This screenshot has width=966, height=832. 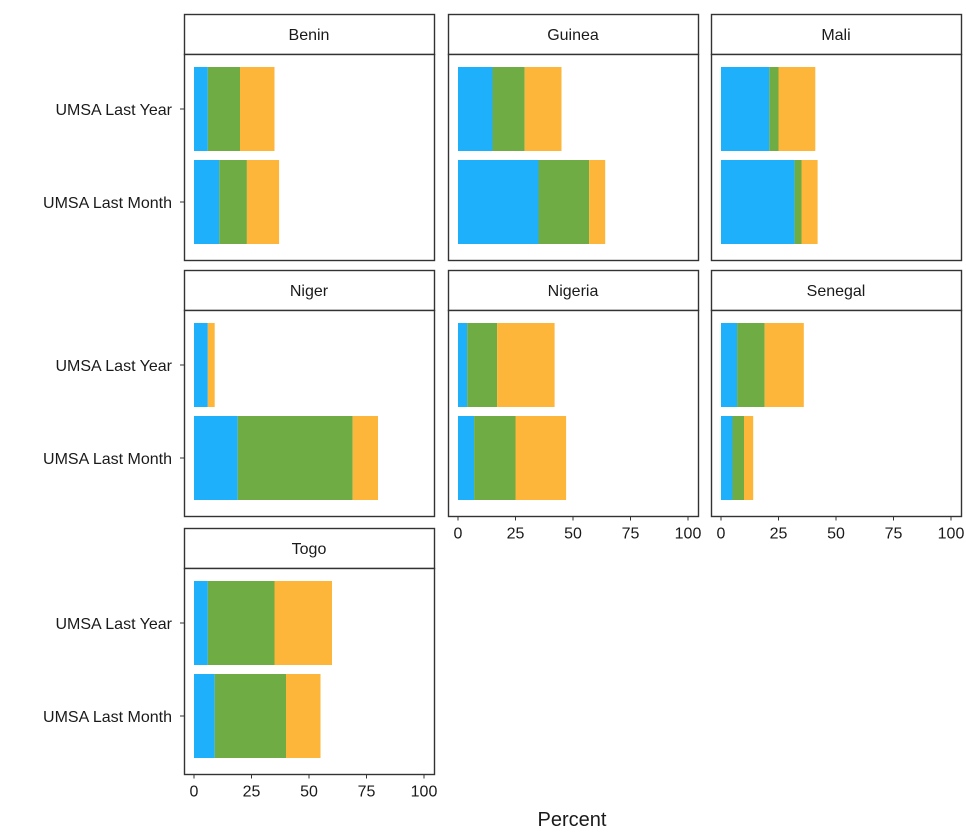 I want to click on strip-label: Niger, so click(x=309, y=291).